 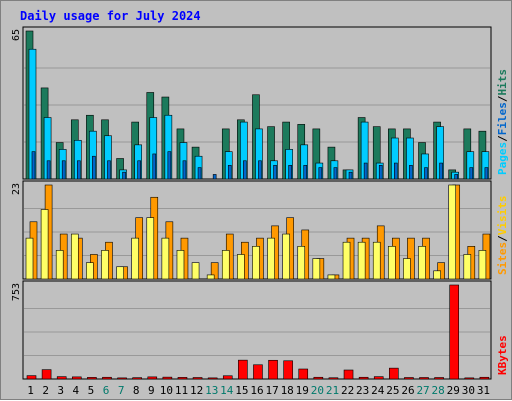 What do you see at coordinates (136, 390) in the screenshot?
I see `x-tick-label-day-8: 8` at bounding box center [136, 390].